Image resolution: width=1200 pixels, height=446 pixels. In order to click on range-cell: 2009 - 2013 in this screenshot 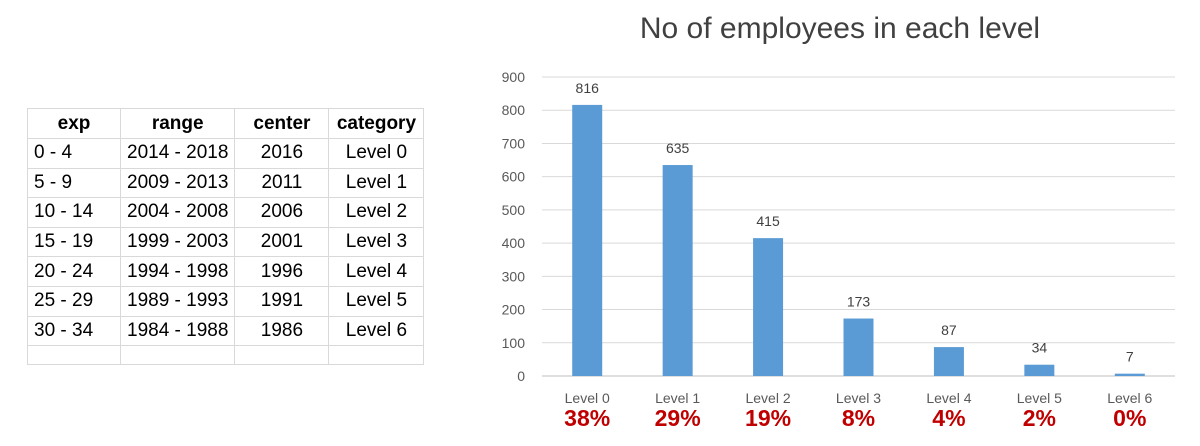, I will do `click(177, 183)`.